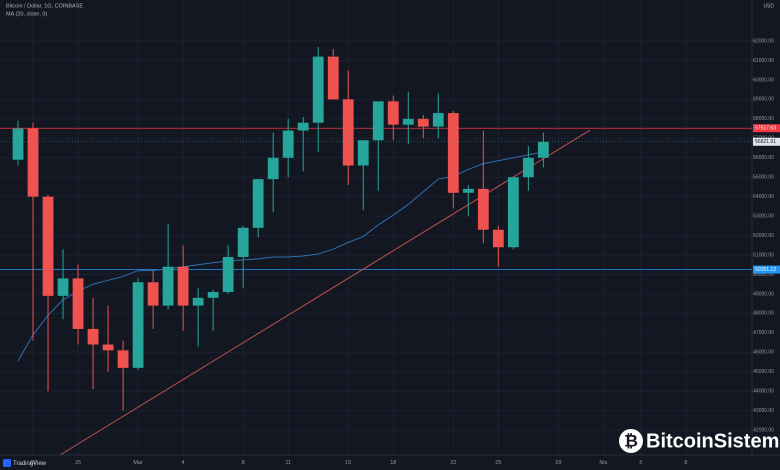  Describe the element at coordinates (7, 463) in the screenshot. I see `logo-icon` at that location.